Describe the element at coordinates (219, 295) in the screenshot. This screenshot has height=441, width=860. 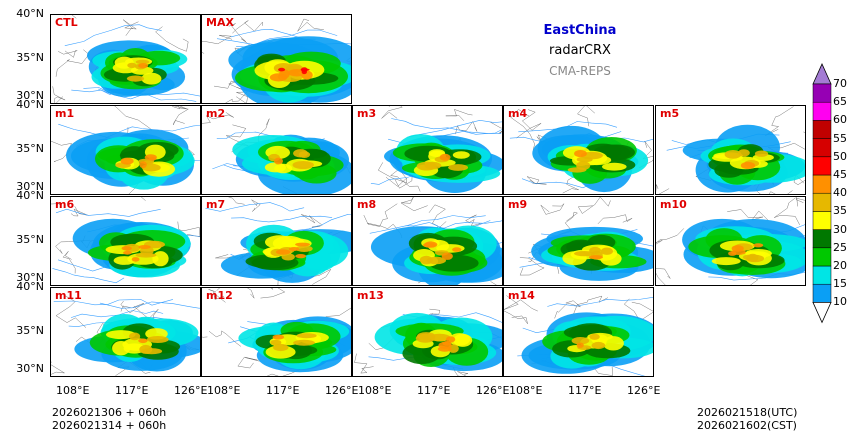
I see `panel-label: m12` at that location.